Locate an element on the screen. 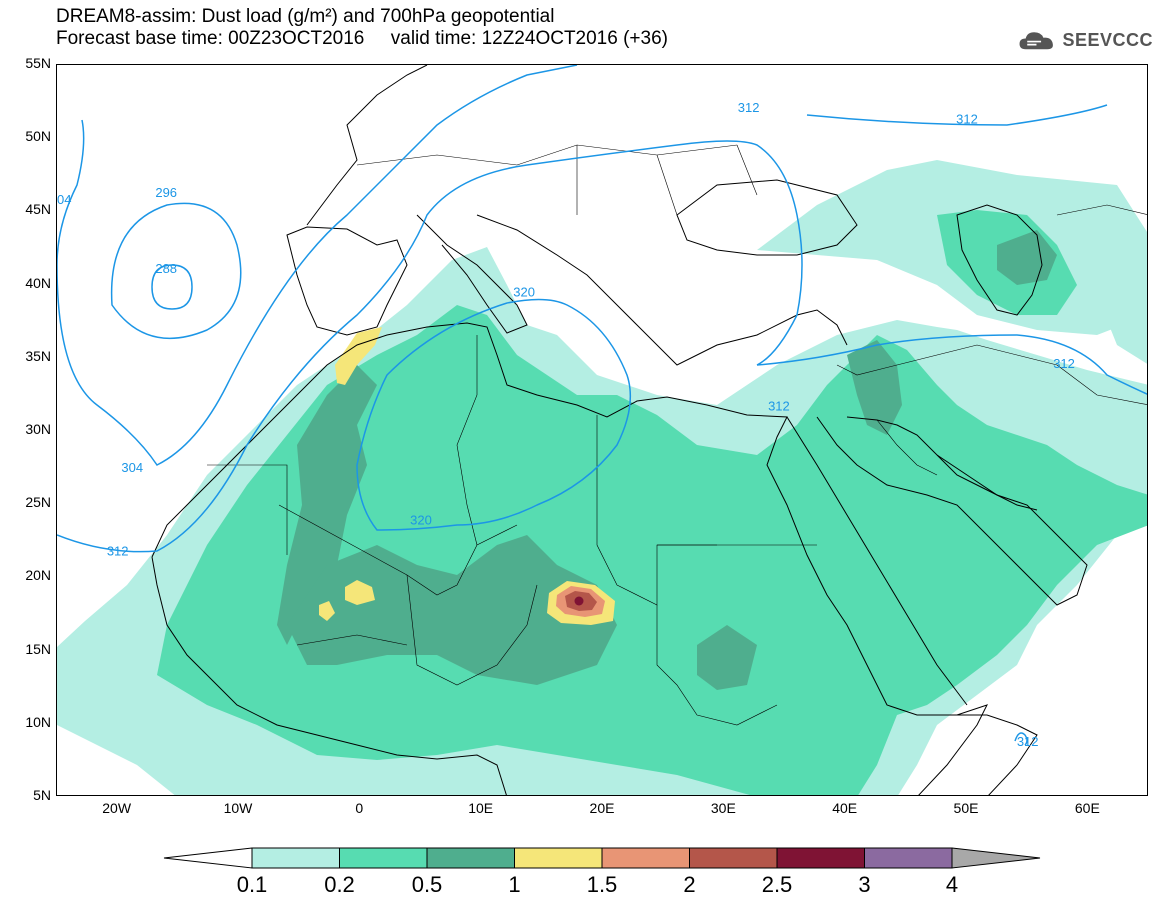  lon-tick-label: 10E is located at coordinates (481, 808).